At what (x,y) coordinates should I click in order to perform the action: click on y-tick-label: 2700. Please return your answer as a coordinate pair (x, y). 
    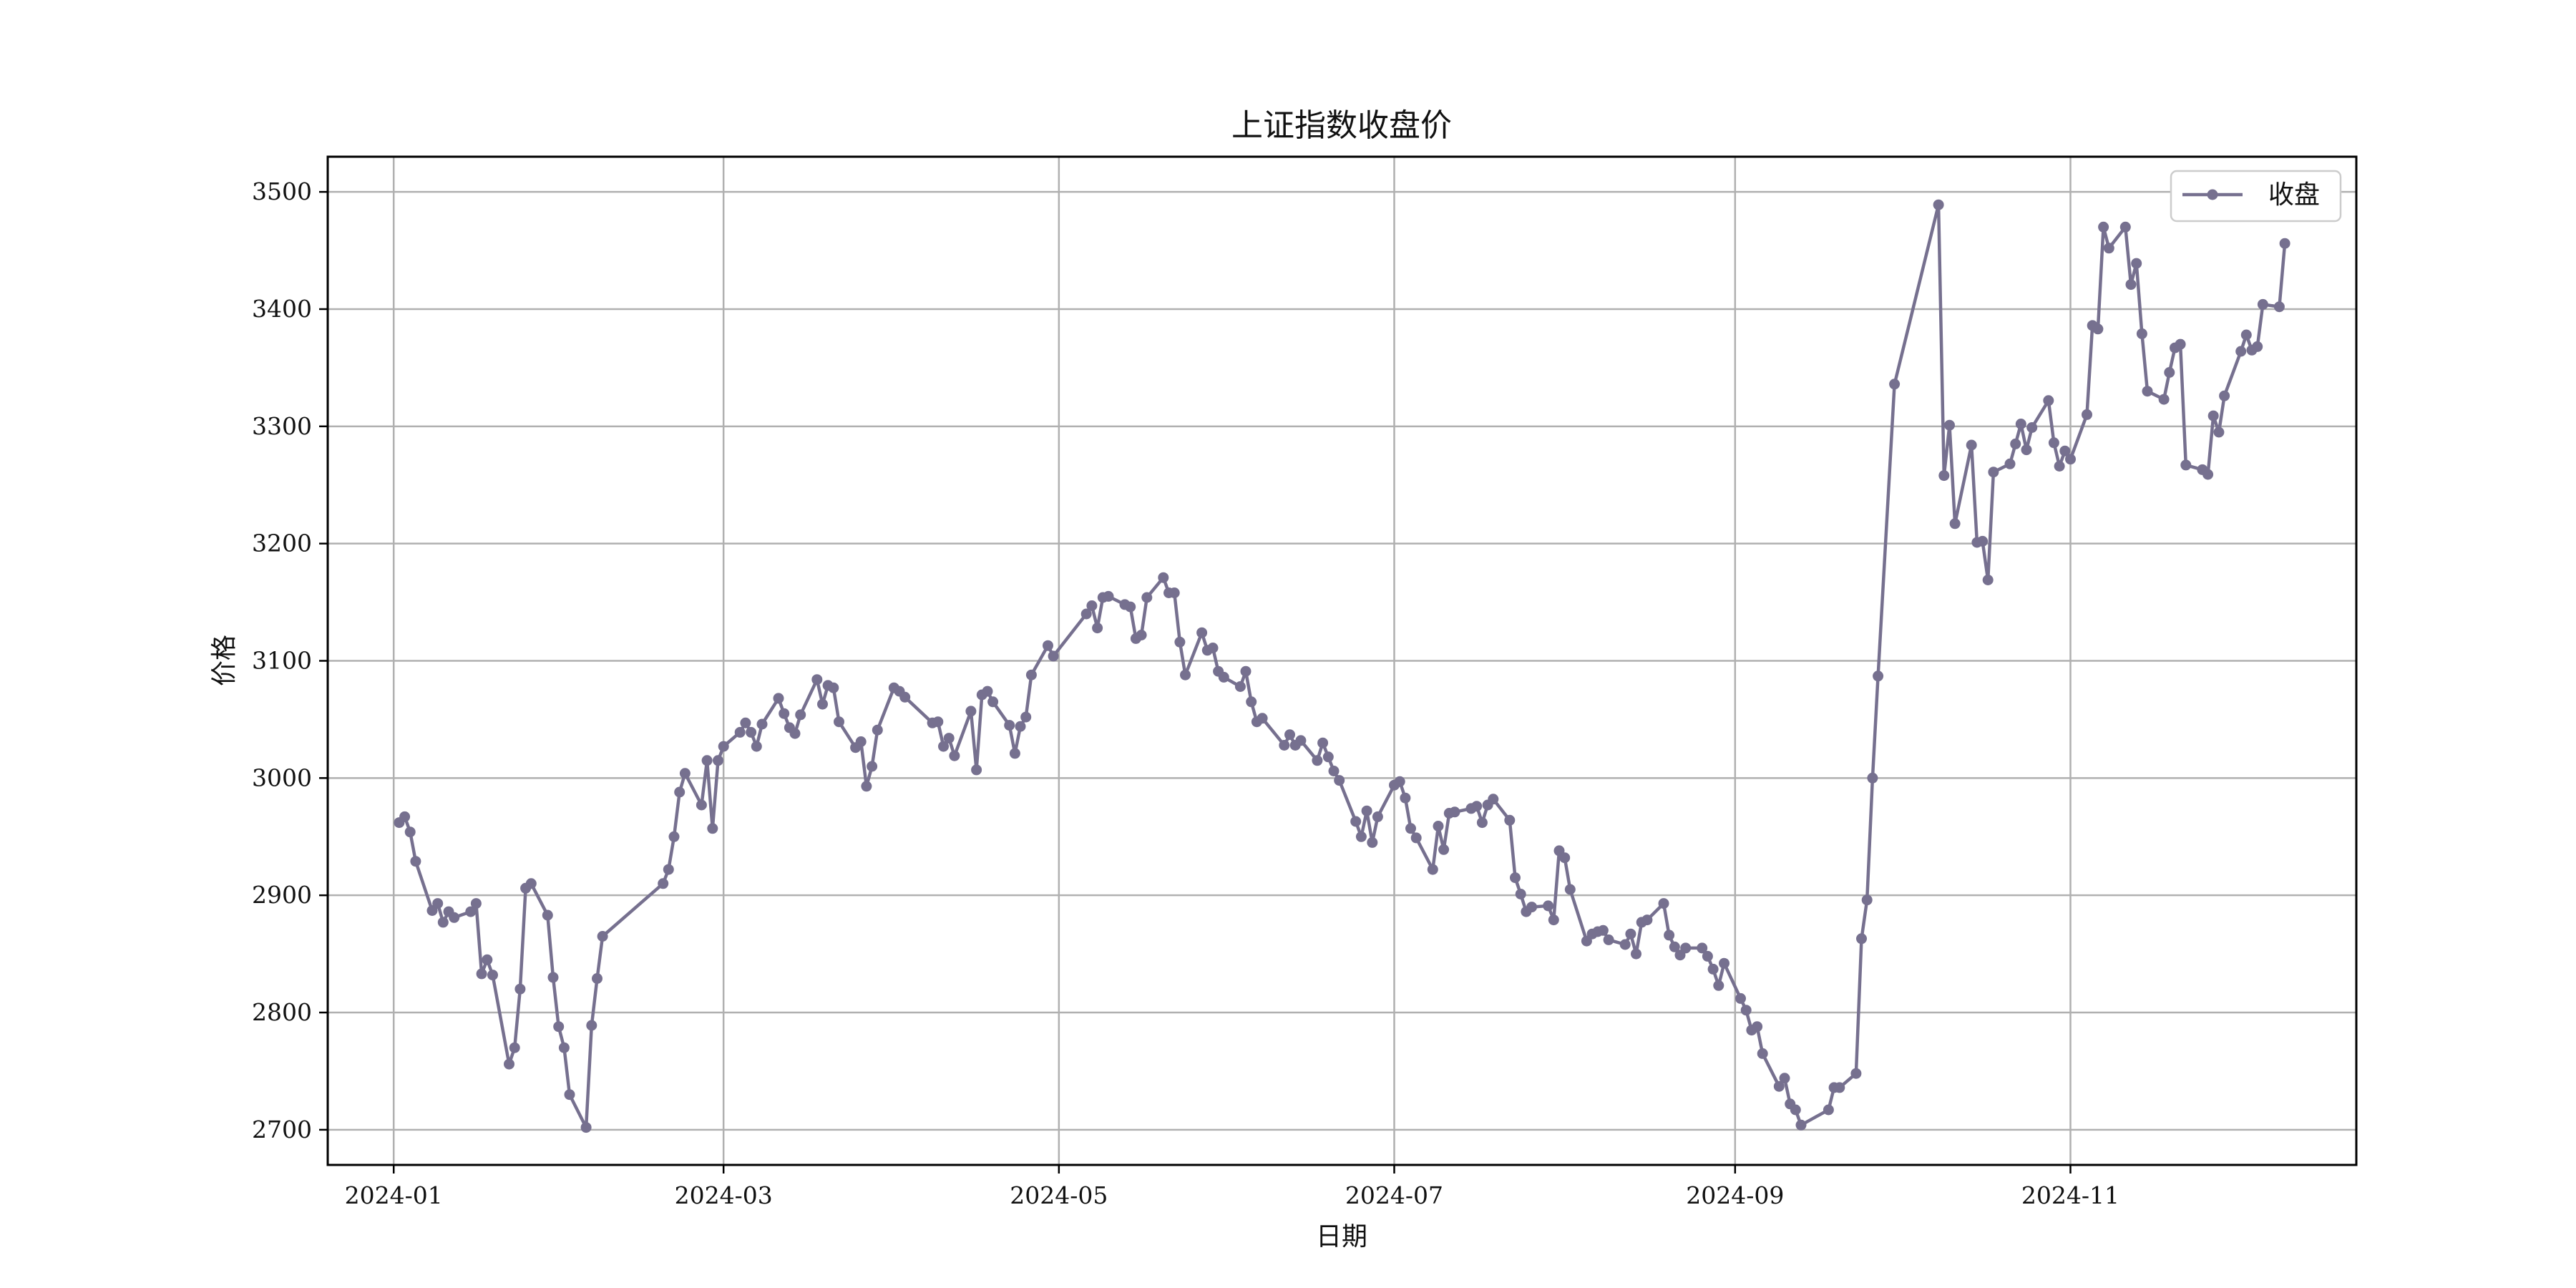
    Looking at the image, I should click on (282, 1129).